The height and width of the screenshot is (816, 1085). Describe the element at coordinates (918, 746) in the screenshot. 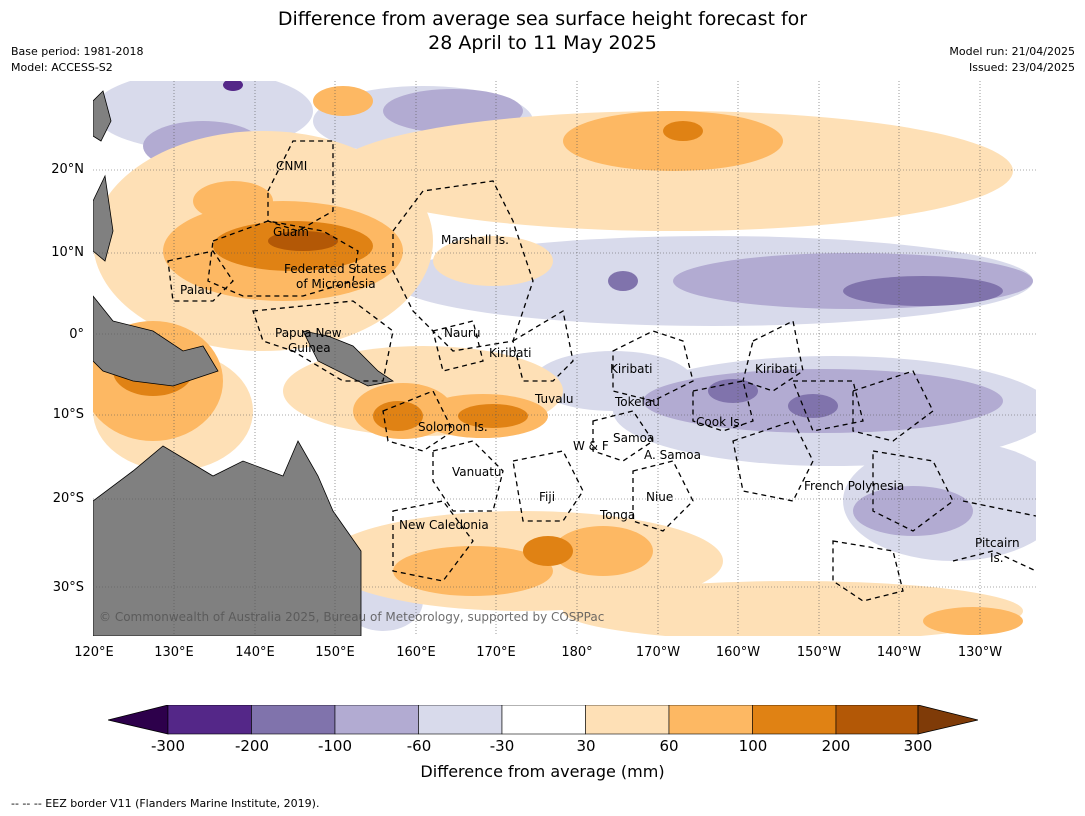

I see `colorbar-tick: 300` at that location.